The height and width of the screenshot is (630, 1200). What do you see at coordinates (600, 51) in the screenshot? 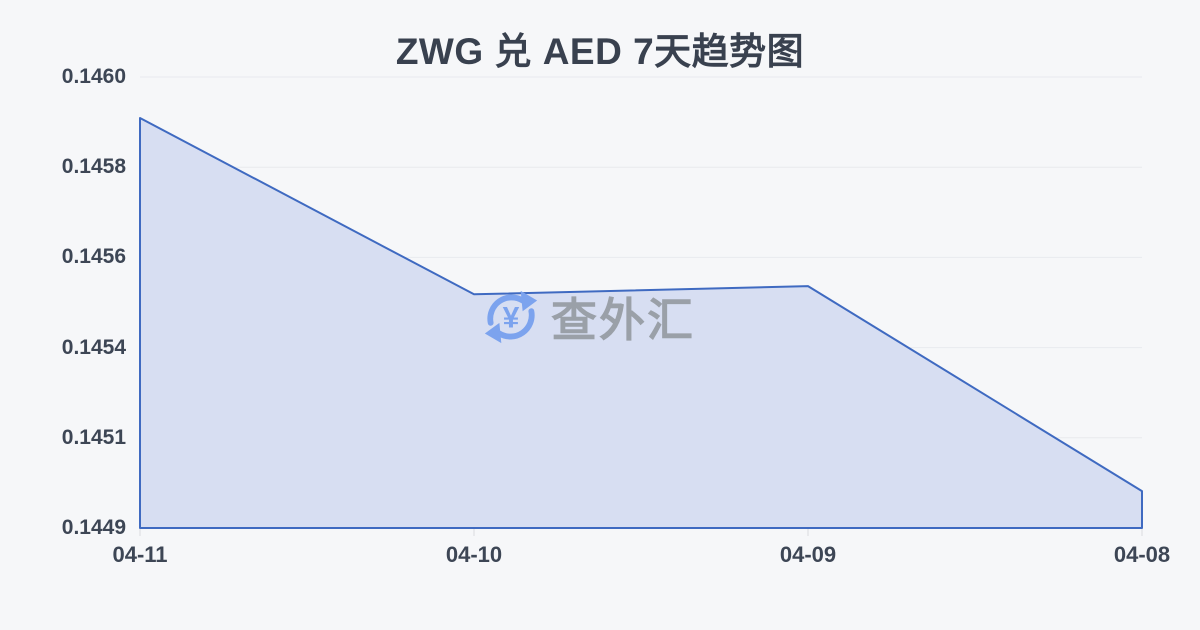
I see `chart-title: ZWG 兑 AED 7天趋势图` at bounding box center [600, 51].